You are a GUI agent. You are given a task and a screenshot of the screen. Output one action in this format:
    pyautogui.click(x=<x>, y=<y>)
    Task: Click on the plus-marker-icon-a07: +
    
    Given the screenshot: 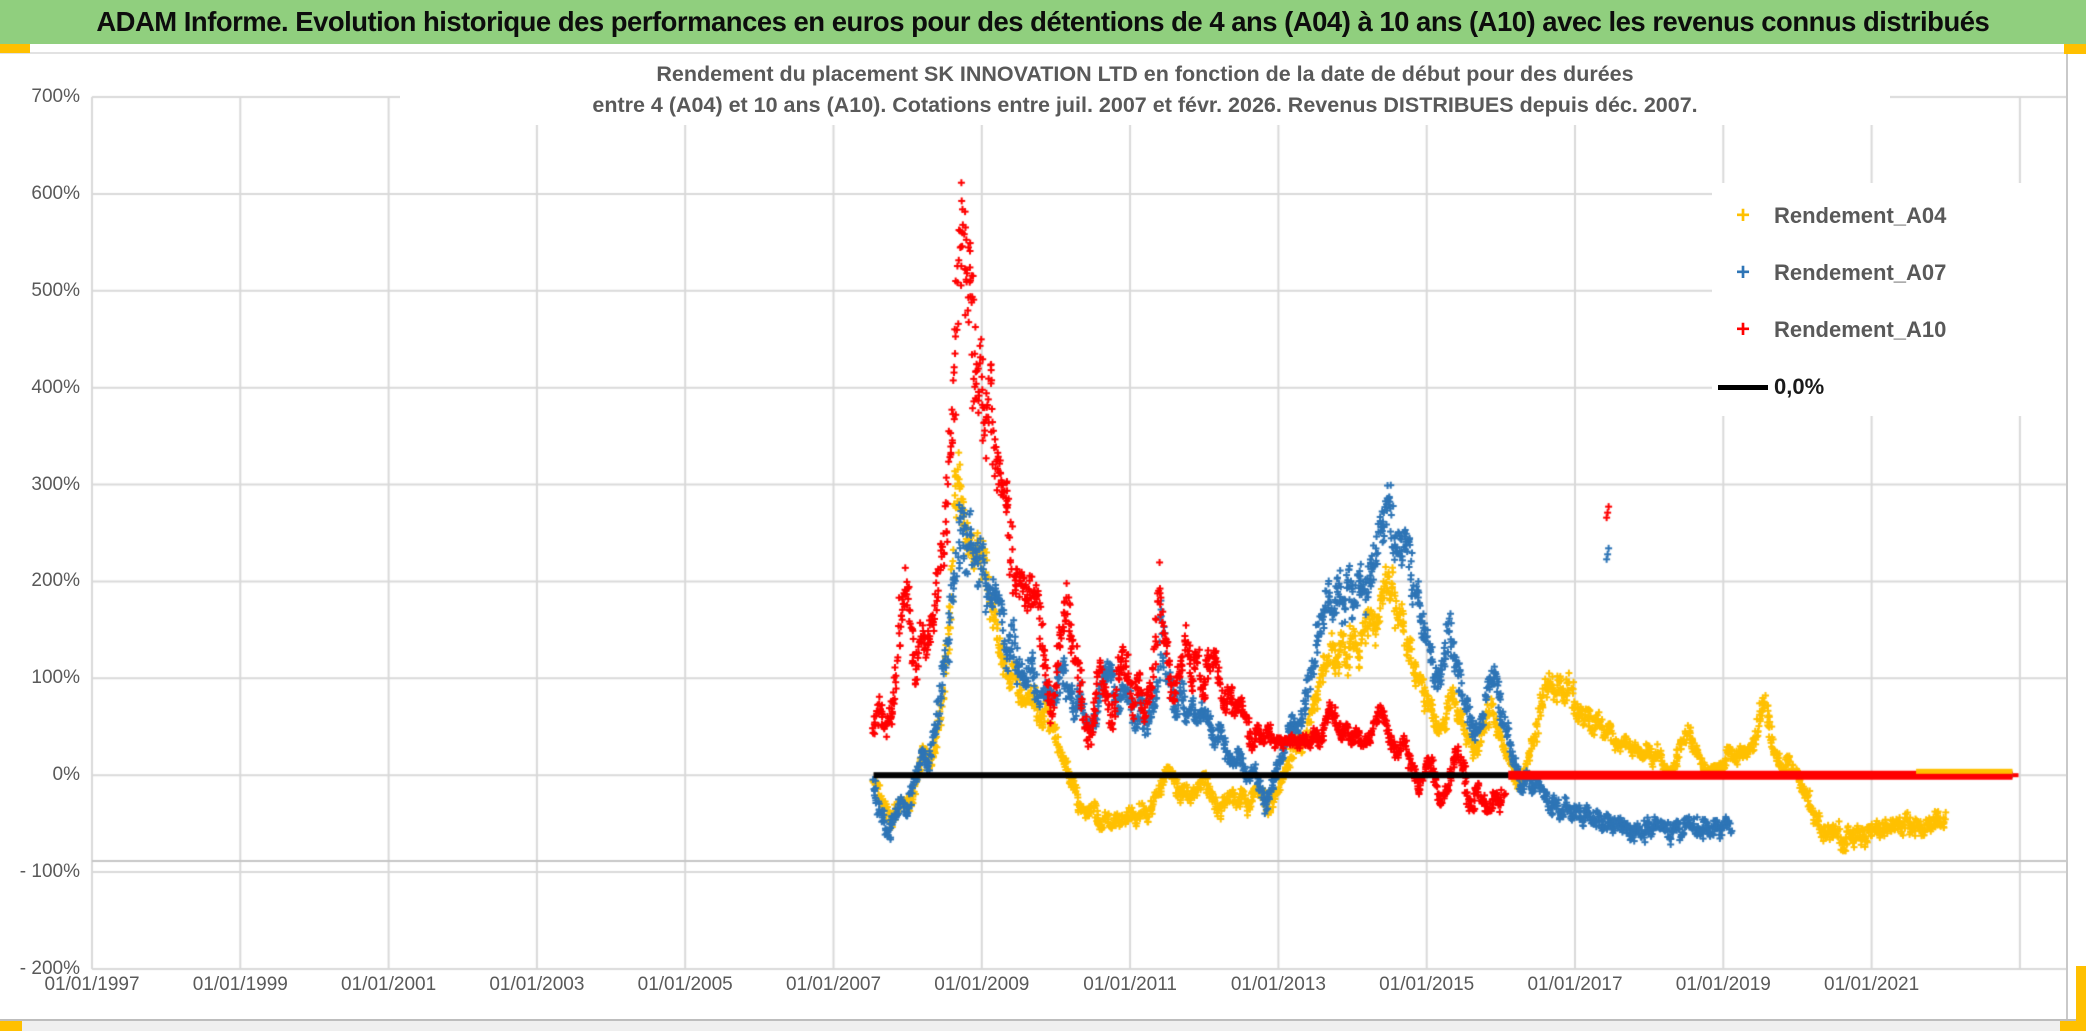 What is the action you would take?
    pyautogui.click(x=1742, y=272)
    